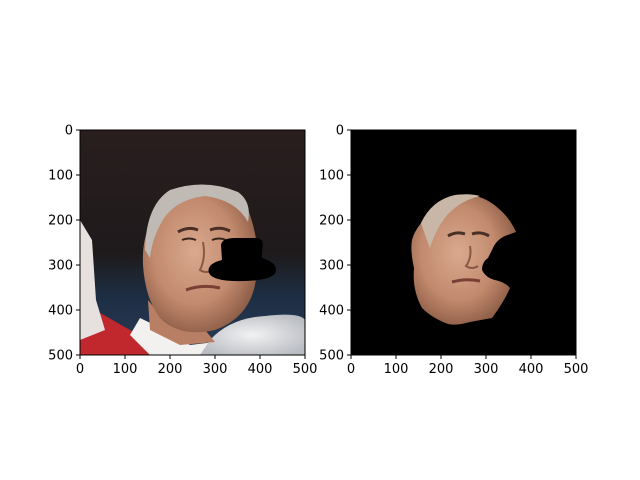 Image resolution: width=640 pixels, height=480 pixels. I want to click on left-y-tick-label: 0, so click(69, 131).